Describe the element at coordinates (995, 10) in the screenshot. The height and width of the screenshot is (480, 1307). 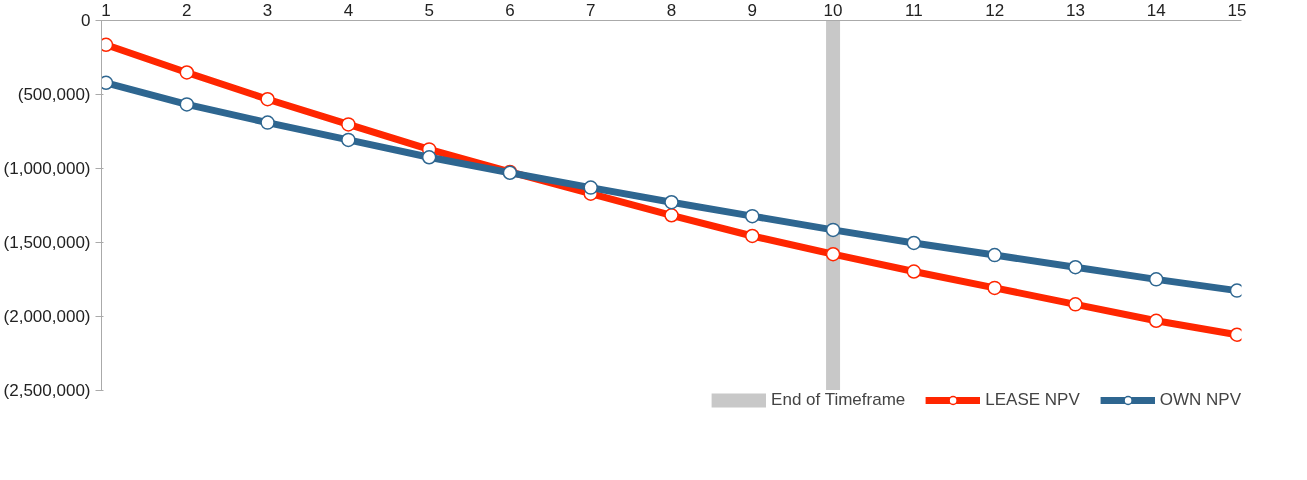
I see `x-tick-label: 12` at that location.